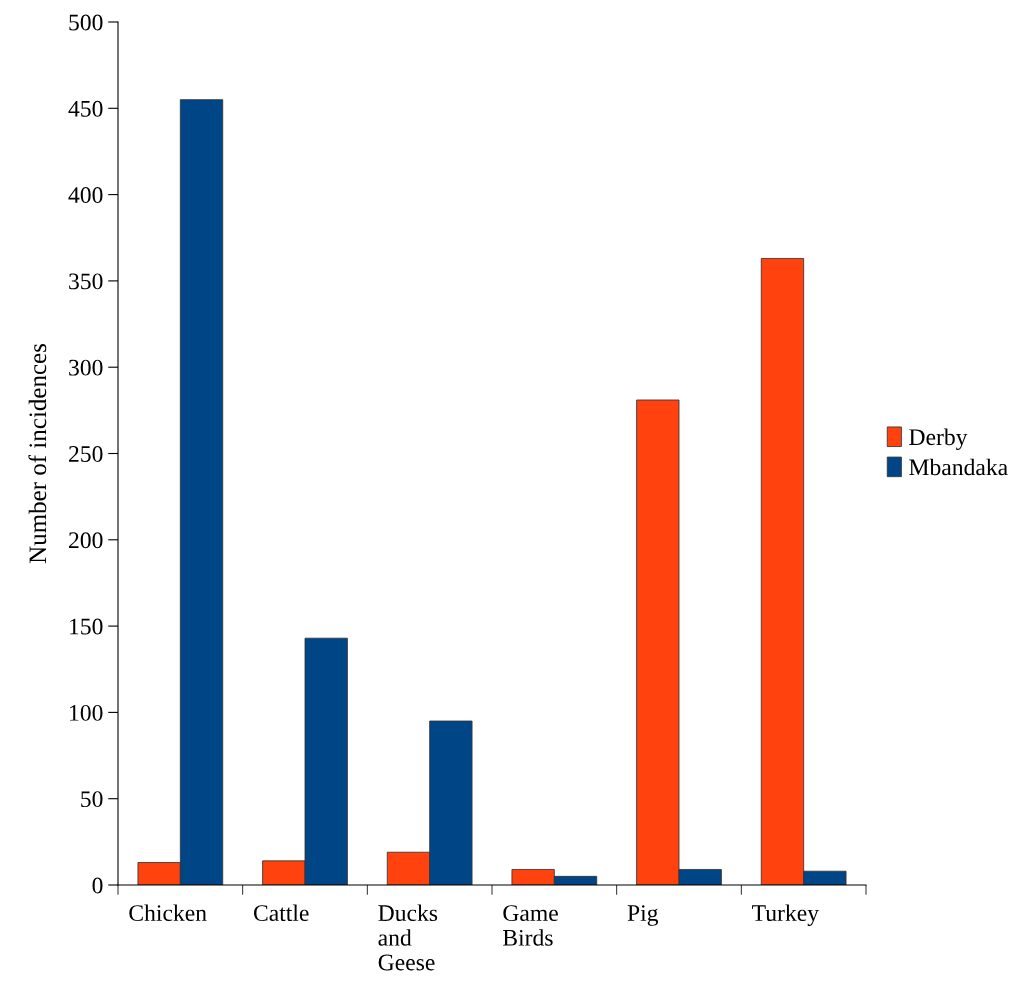  I want to click on y-tick-label: 150, so click(86, 626).